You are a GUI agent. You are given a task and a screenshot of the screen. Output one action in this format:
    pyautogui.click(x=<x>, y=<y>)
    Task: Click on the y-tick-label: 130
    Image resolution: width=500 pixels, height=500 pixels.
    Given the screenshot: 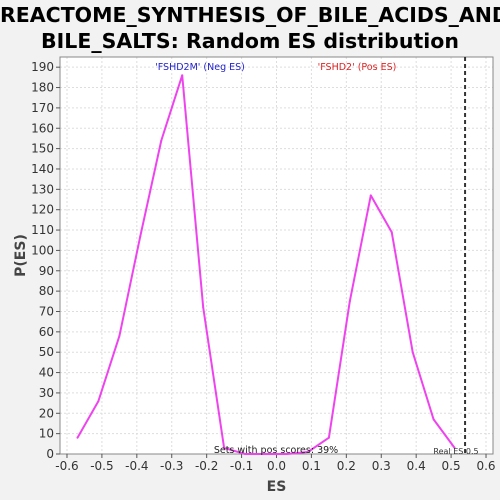 What is the action you would take?
    pyautogui.click(x=42, y=189)
    